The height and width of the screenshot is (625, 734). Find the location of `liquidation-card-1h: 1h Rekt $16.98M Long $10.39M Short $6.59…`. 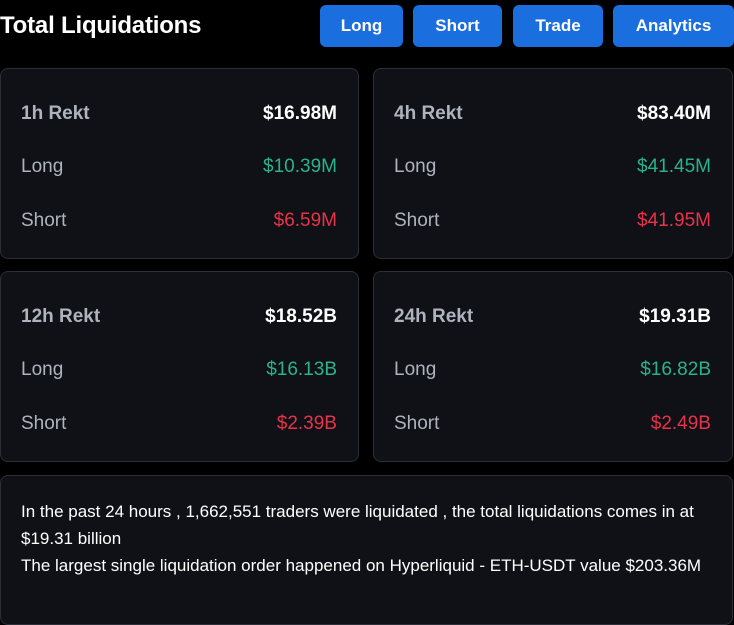

liquidation-card-1h: 1h Rekt $16.98M Long $10.39M Short $6.59… is located at coordinates (179, 163).